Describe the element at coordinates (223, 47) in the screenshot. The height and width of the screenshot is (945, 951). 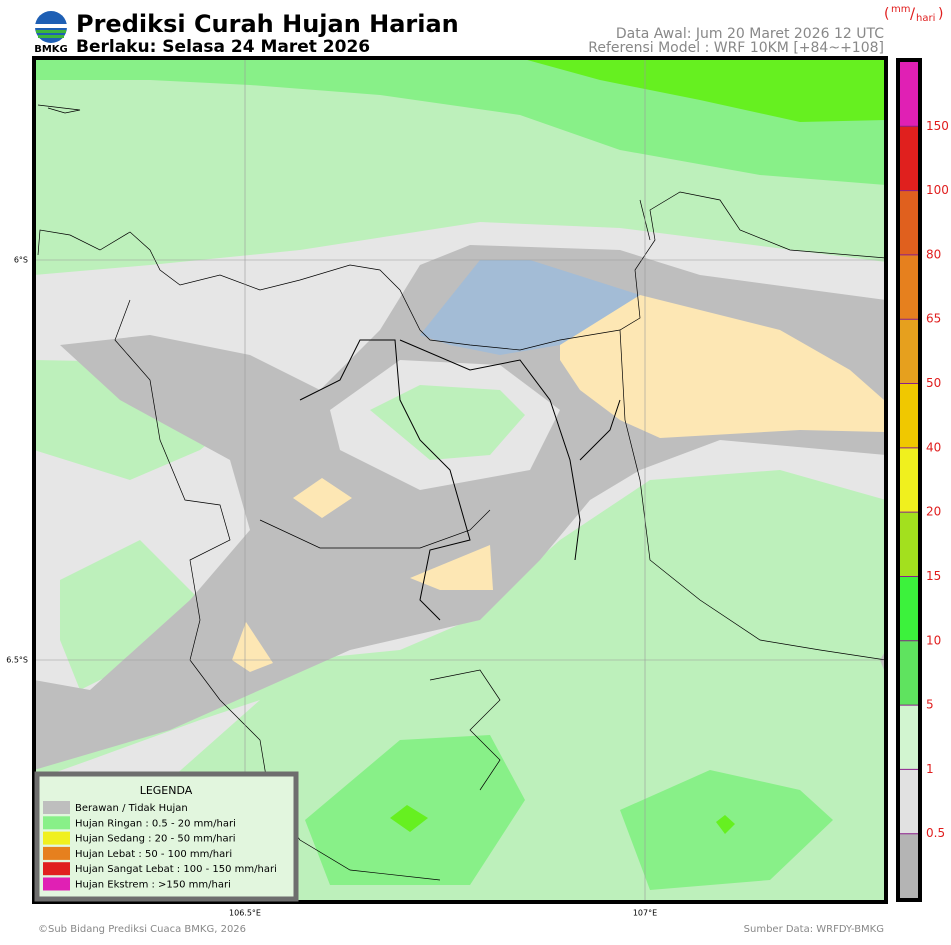
I see `subtitle: Berlaku: Selasa 24 Maret 2026` at that location.